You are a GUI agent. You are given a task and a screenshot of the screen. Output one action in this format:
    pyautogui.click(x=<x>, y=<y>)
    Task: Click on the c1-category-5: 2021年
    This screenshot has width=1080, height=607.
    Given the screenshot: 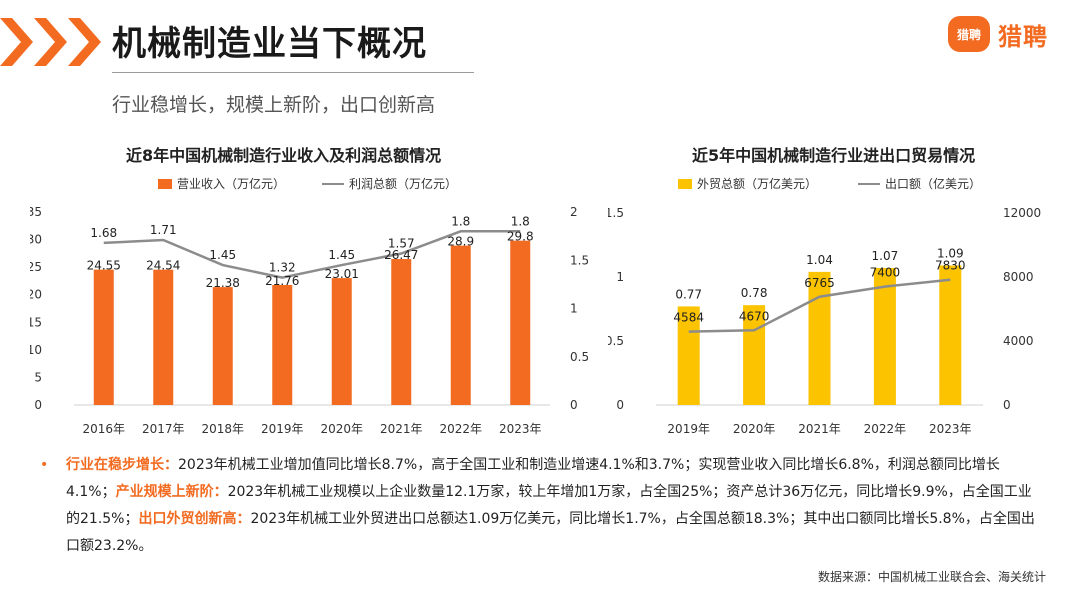 What is the action you would take?
    pyautogui.click(x=401, y=429)
    